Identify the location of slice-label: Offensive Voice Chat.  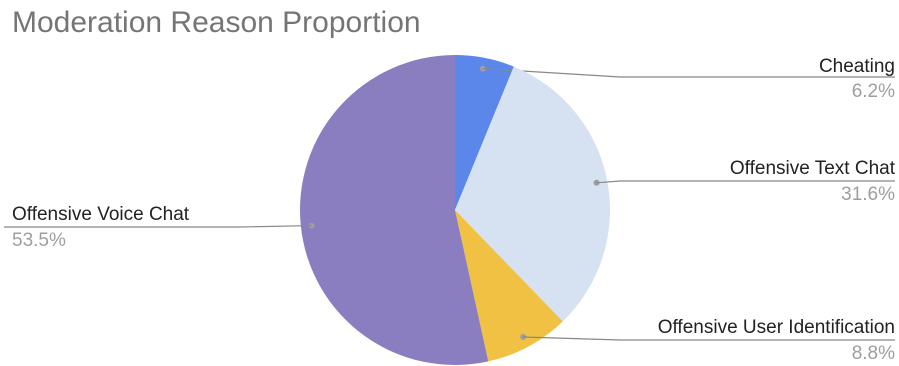
(101, 214).